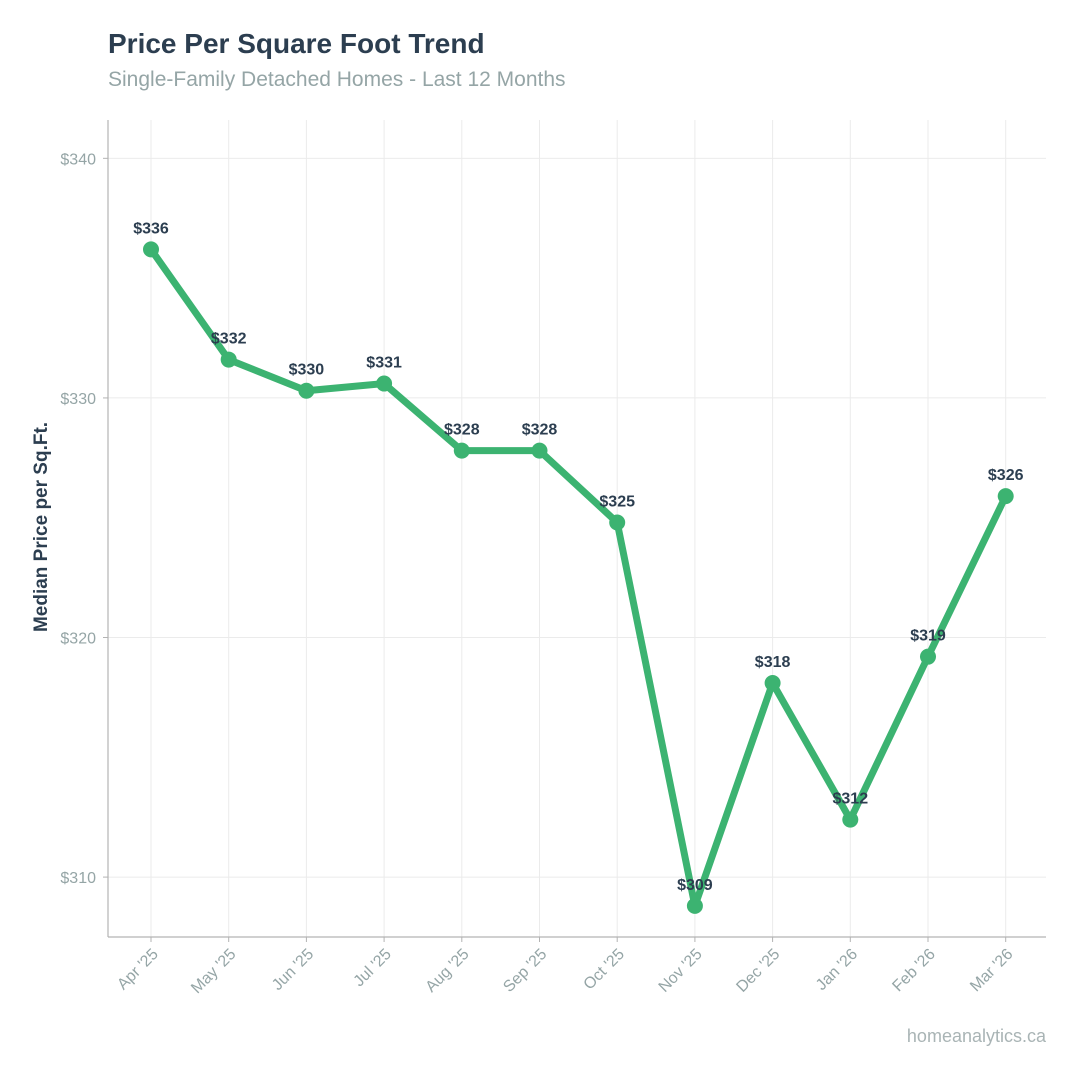 The width and height of the screenshot is (1080, 1080). Describe the element at coordinates (78, 639) in the screenshot. I see `y-tick-label: $320` at that location.